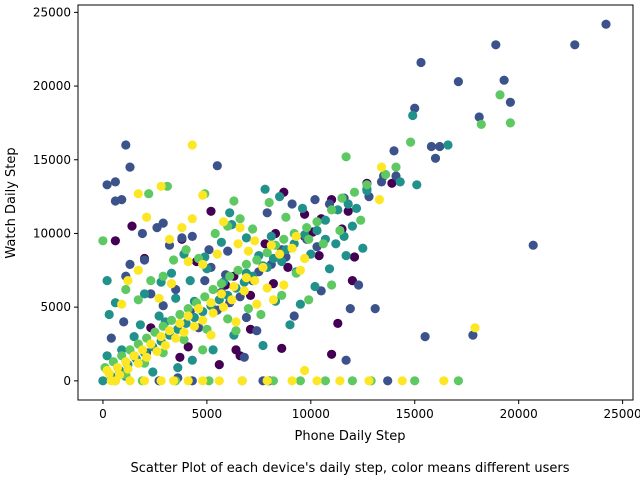 Image resolution: width=640 pixels, height=480 pixels. What do you see at coordinates (52, 12) in the screenshot?
I see `y-tick-label: 25000` at bounding box center [52, 12].